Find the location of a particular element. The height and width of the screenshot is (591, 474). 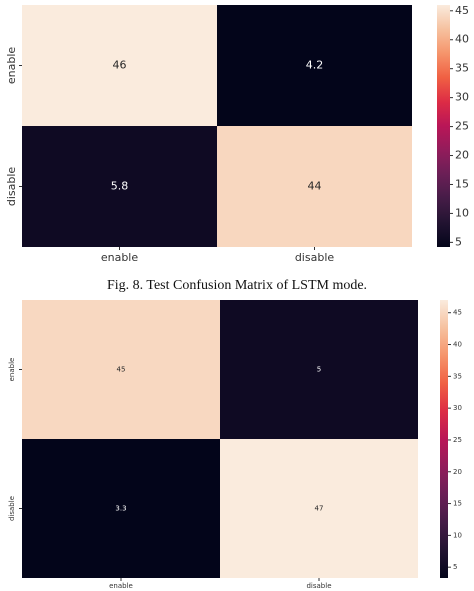

cell-label: 5 is located at coordinates (319, 370).